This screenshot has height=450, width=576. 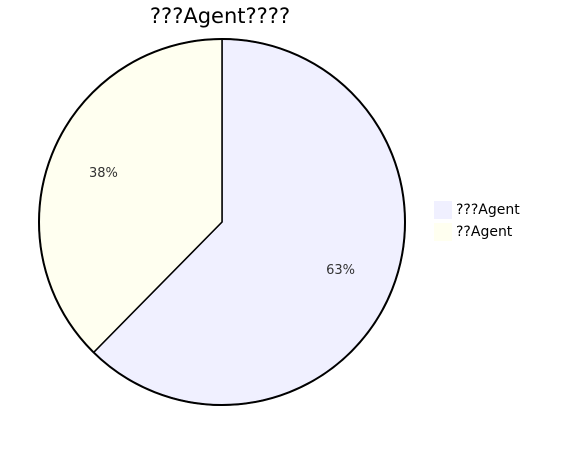 I want to click on legend-item: ??Agent, so click(x=477, y=232).